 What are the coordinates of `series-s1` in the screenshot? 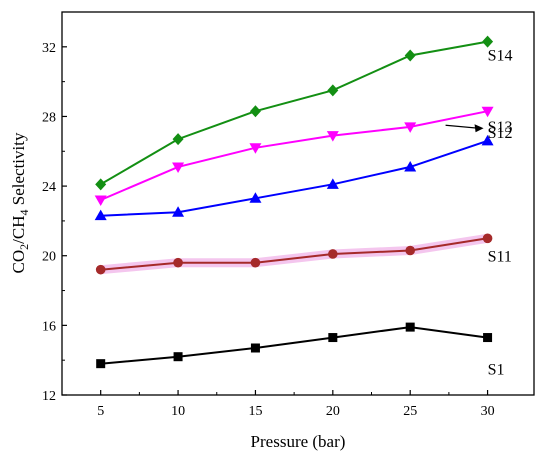 It's located at (294, 345).